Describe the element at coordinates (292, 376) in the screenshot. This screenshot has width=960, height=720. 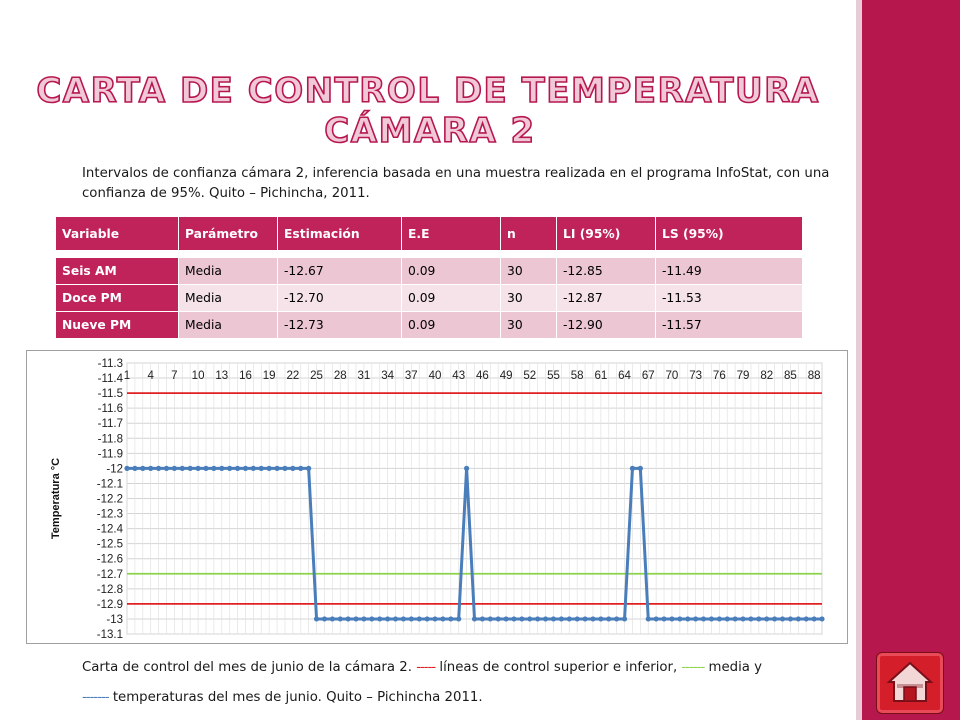
I see `x-tick-label: 22` at that location.